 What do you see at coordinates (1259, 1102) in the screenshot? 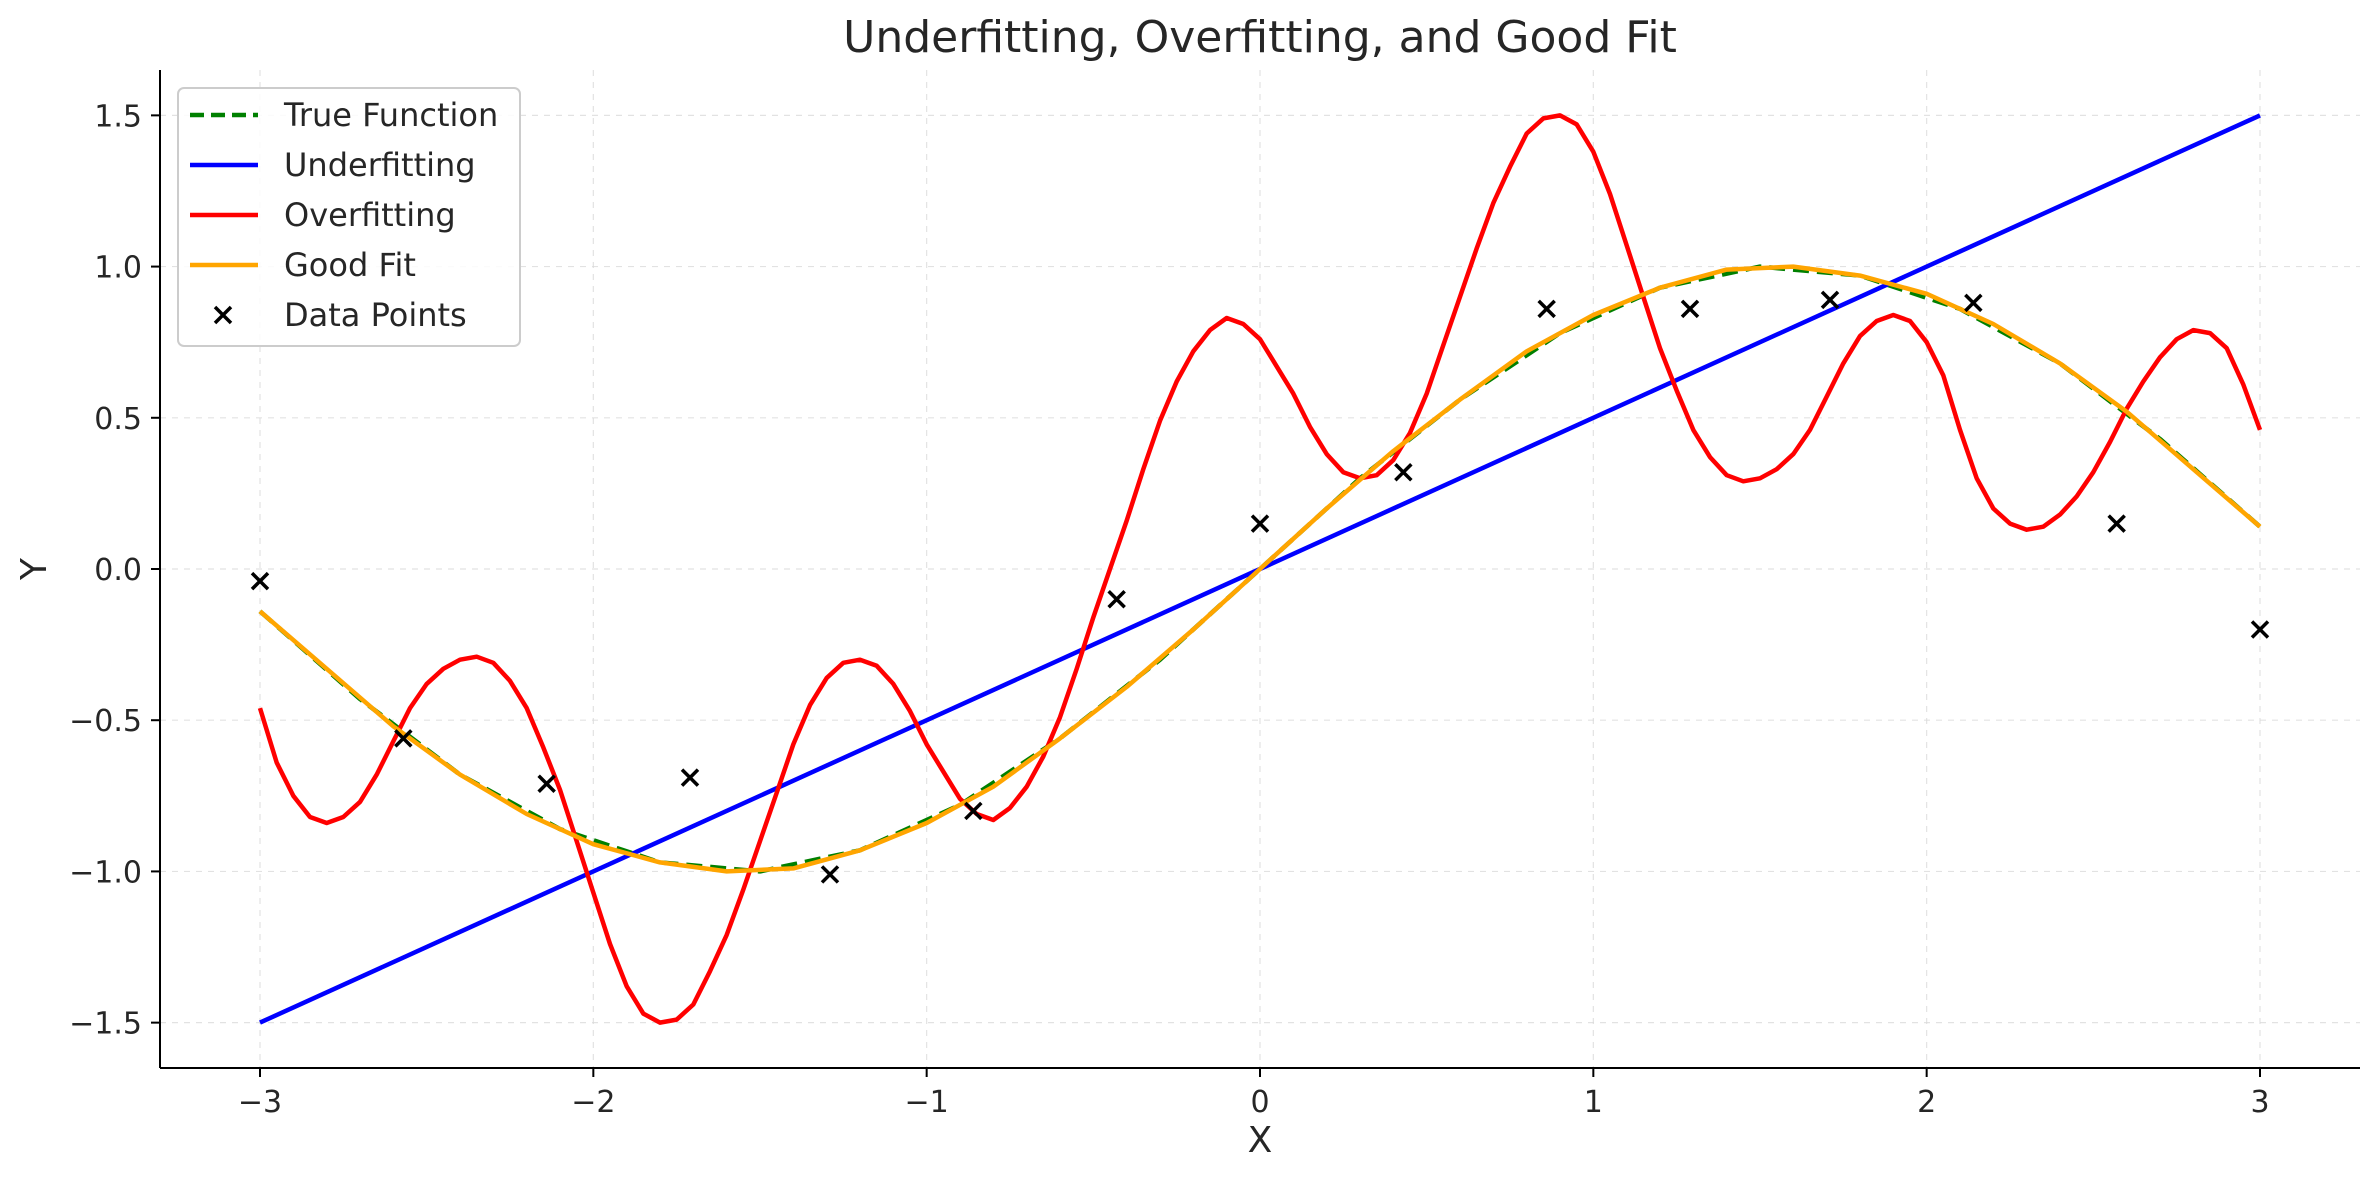
I see `x-tick-label: 0` at bounding box center [1259, 1102].